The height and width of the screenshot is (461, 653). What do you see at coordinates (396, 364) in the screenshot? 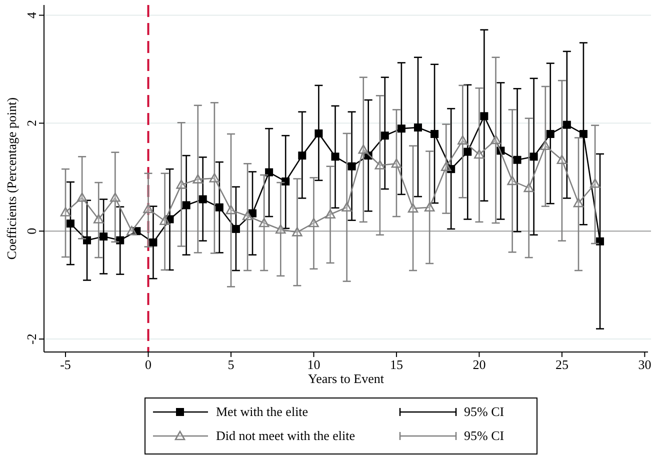
I see `x-tick-label: 15` at bounding box center [396, 364].